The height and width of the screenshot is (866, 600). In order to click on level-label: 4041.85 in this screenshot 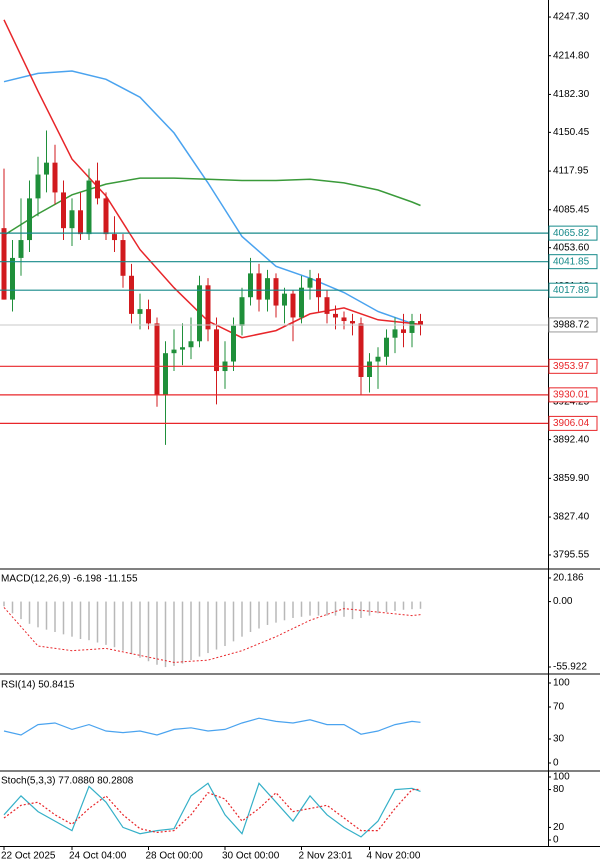, I will do `click(571, 261)`.